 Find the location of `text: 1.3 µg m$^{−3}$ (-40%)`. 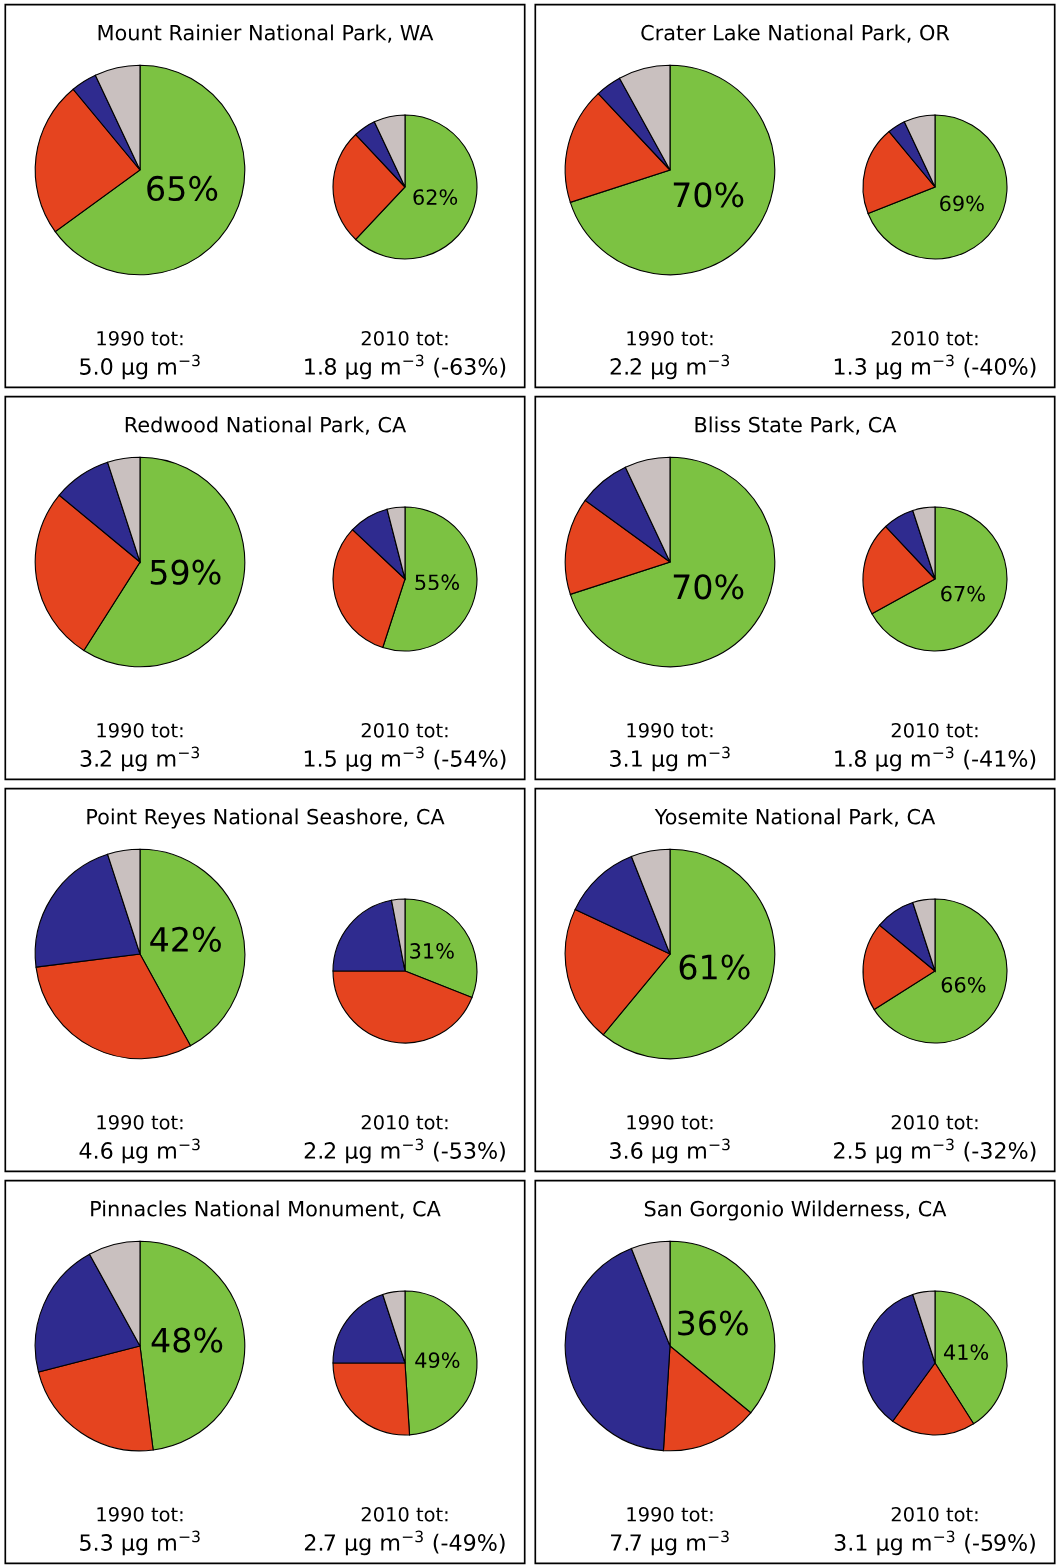

text: 1.3 µg m$^{−3}$ (-40%) is located at coordinates (935, 367).